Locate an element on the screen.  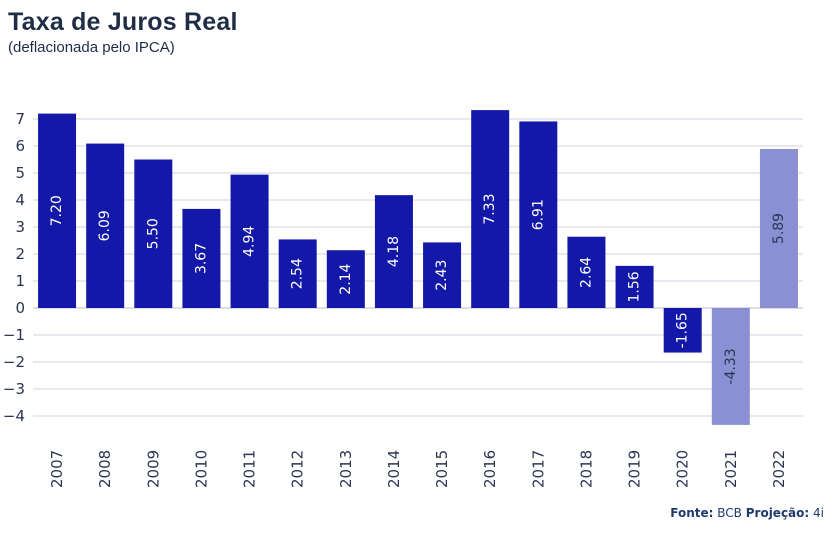
y-tick-label: −2 is located at coordinates (14, 362).